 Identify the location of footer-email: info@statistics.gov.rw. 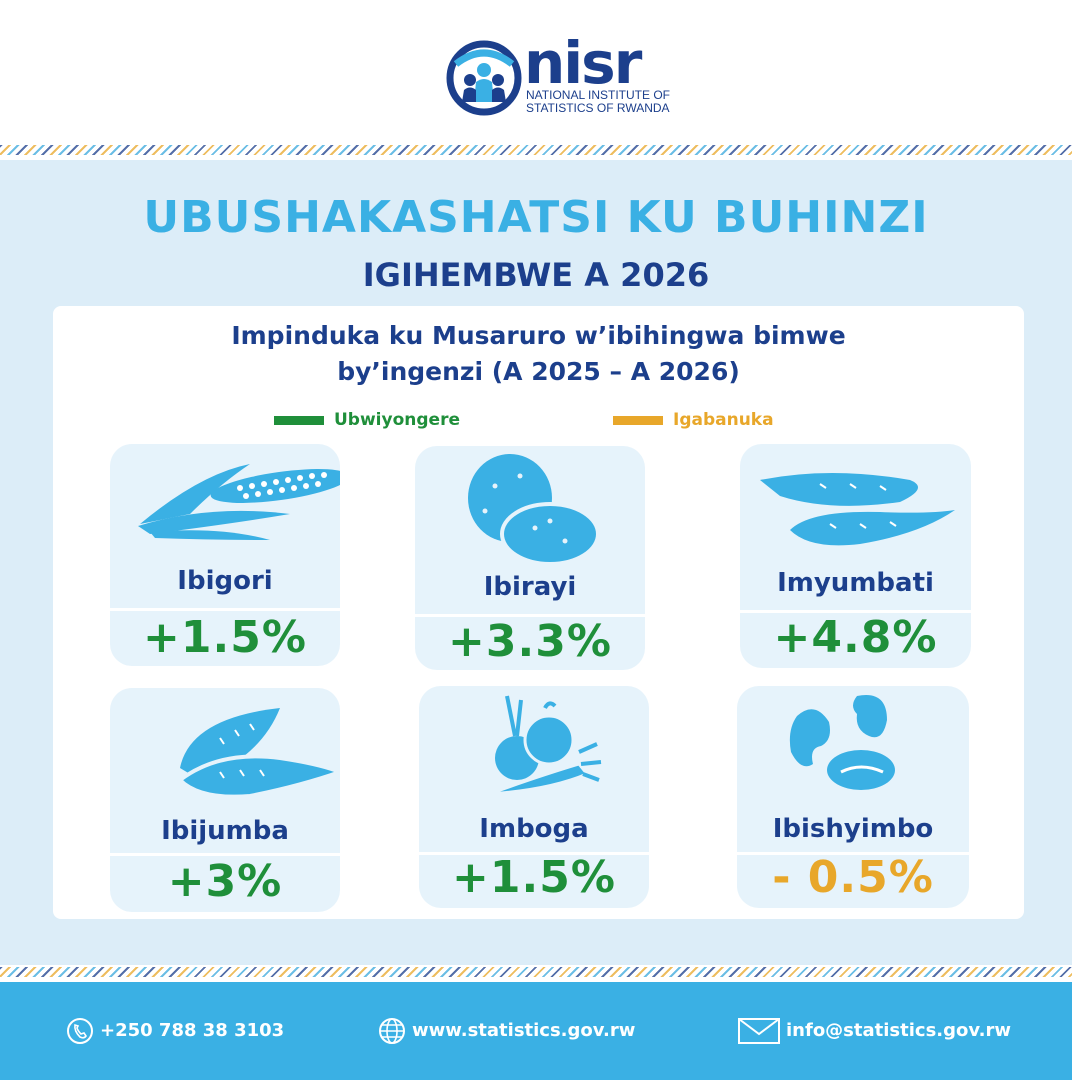
(874, 1031).